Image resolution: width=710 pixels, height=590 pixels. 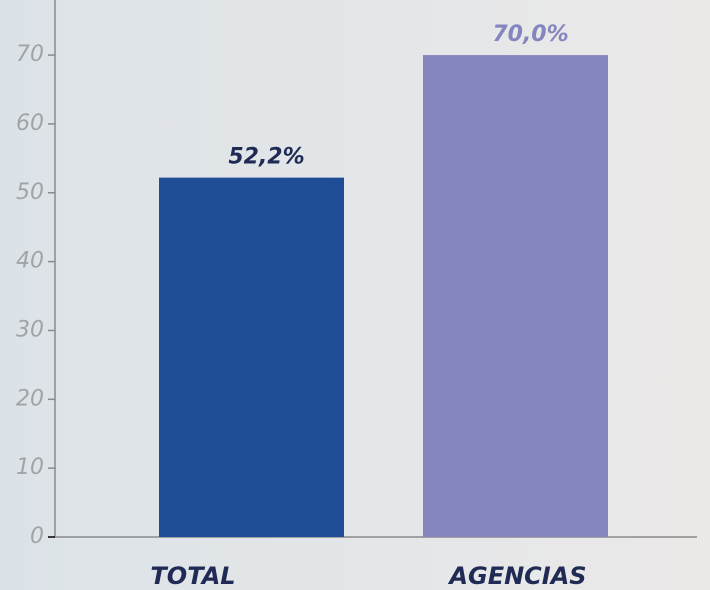 What do you see at coordinates (530, 34) in the screenshot?
I see `value-label: 70,0%` at bounding box center [530, 34].